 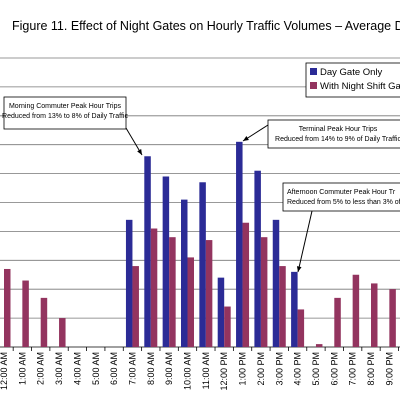 I want to click on legend-box, so click(x=352, y=80).